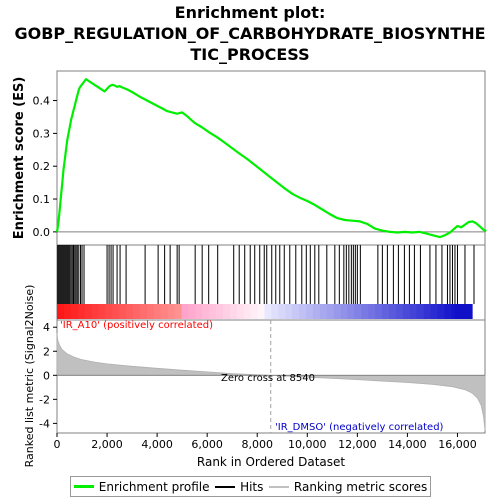 The width and height of the screenshot is (500, 500). What do you see at coordinates (107, 444) in the screenshot?
I see `xtick-label: 2,000` at bounding box center [107, 444].